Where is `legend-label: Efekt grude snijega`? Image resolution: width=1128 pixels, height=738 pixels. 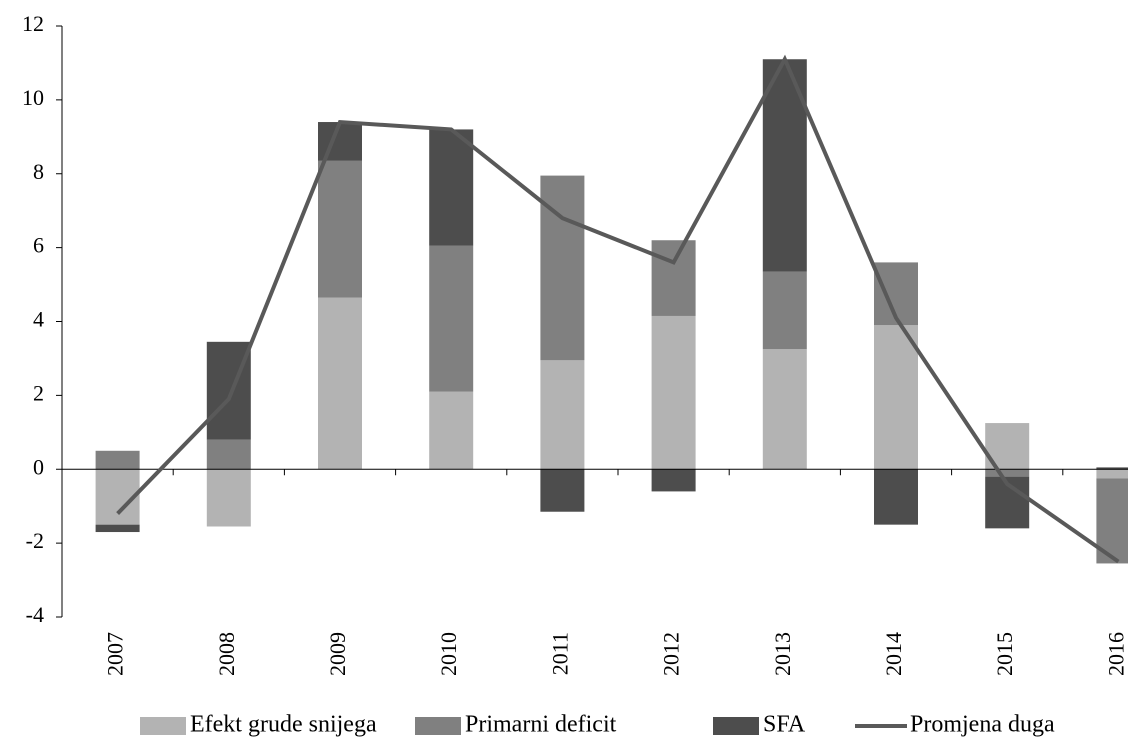 legend-label: Efekt grude snijega is located at coordinates (283, 725).